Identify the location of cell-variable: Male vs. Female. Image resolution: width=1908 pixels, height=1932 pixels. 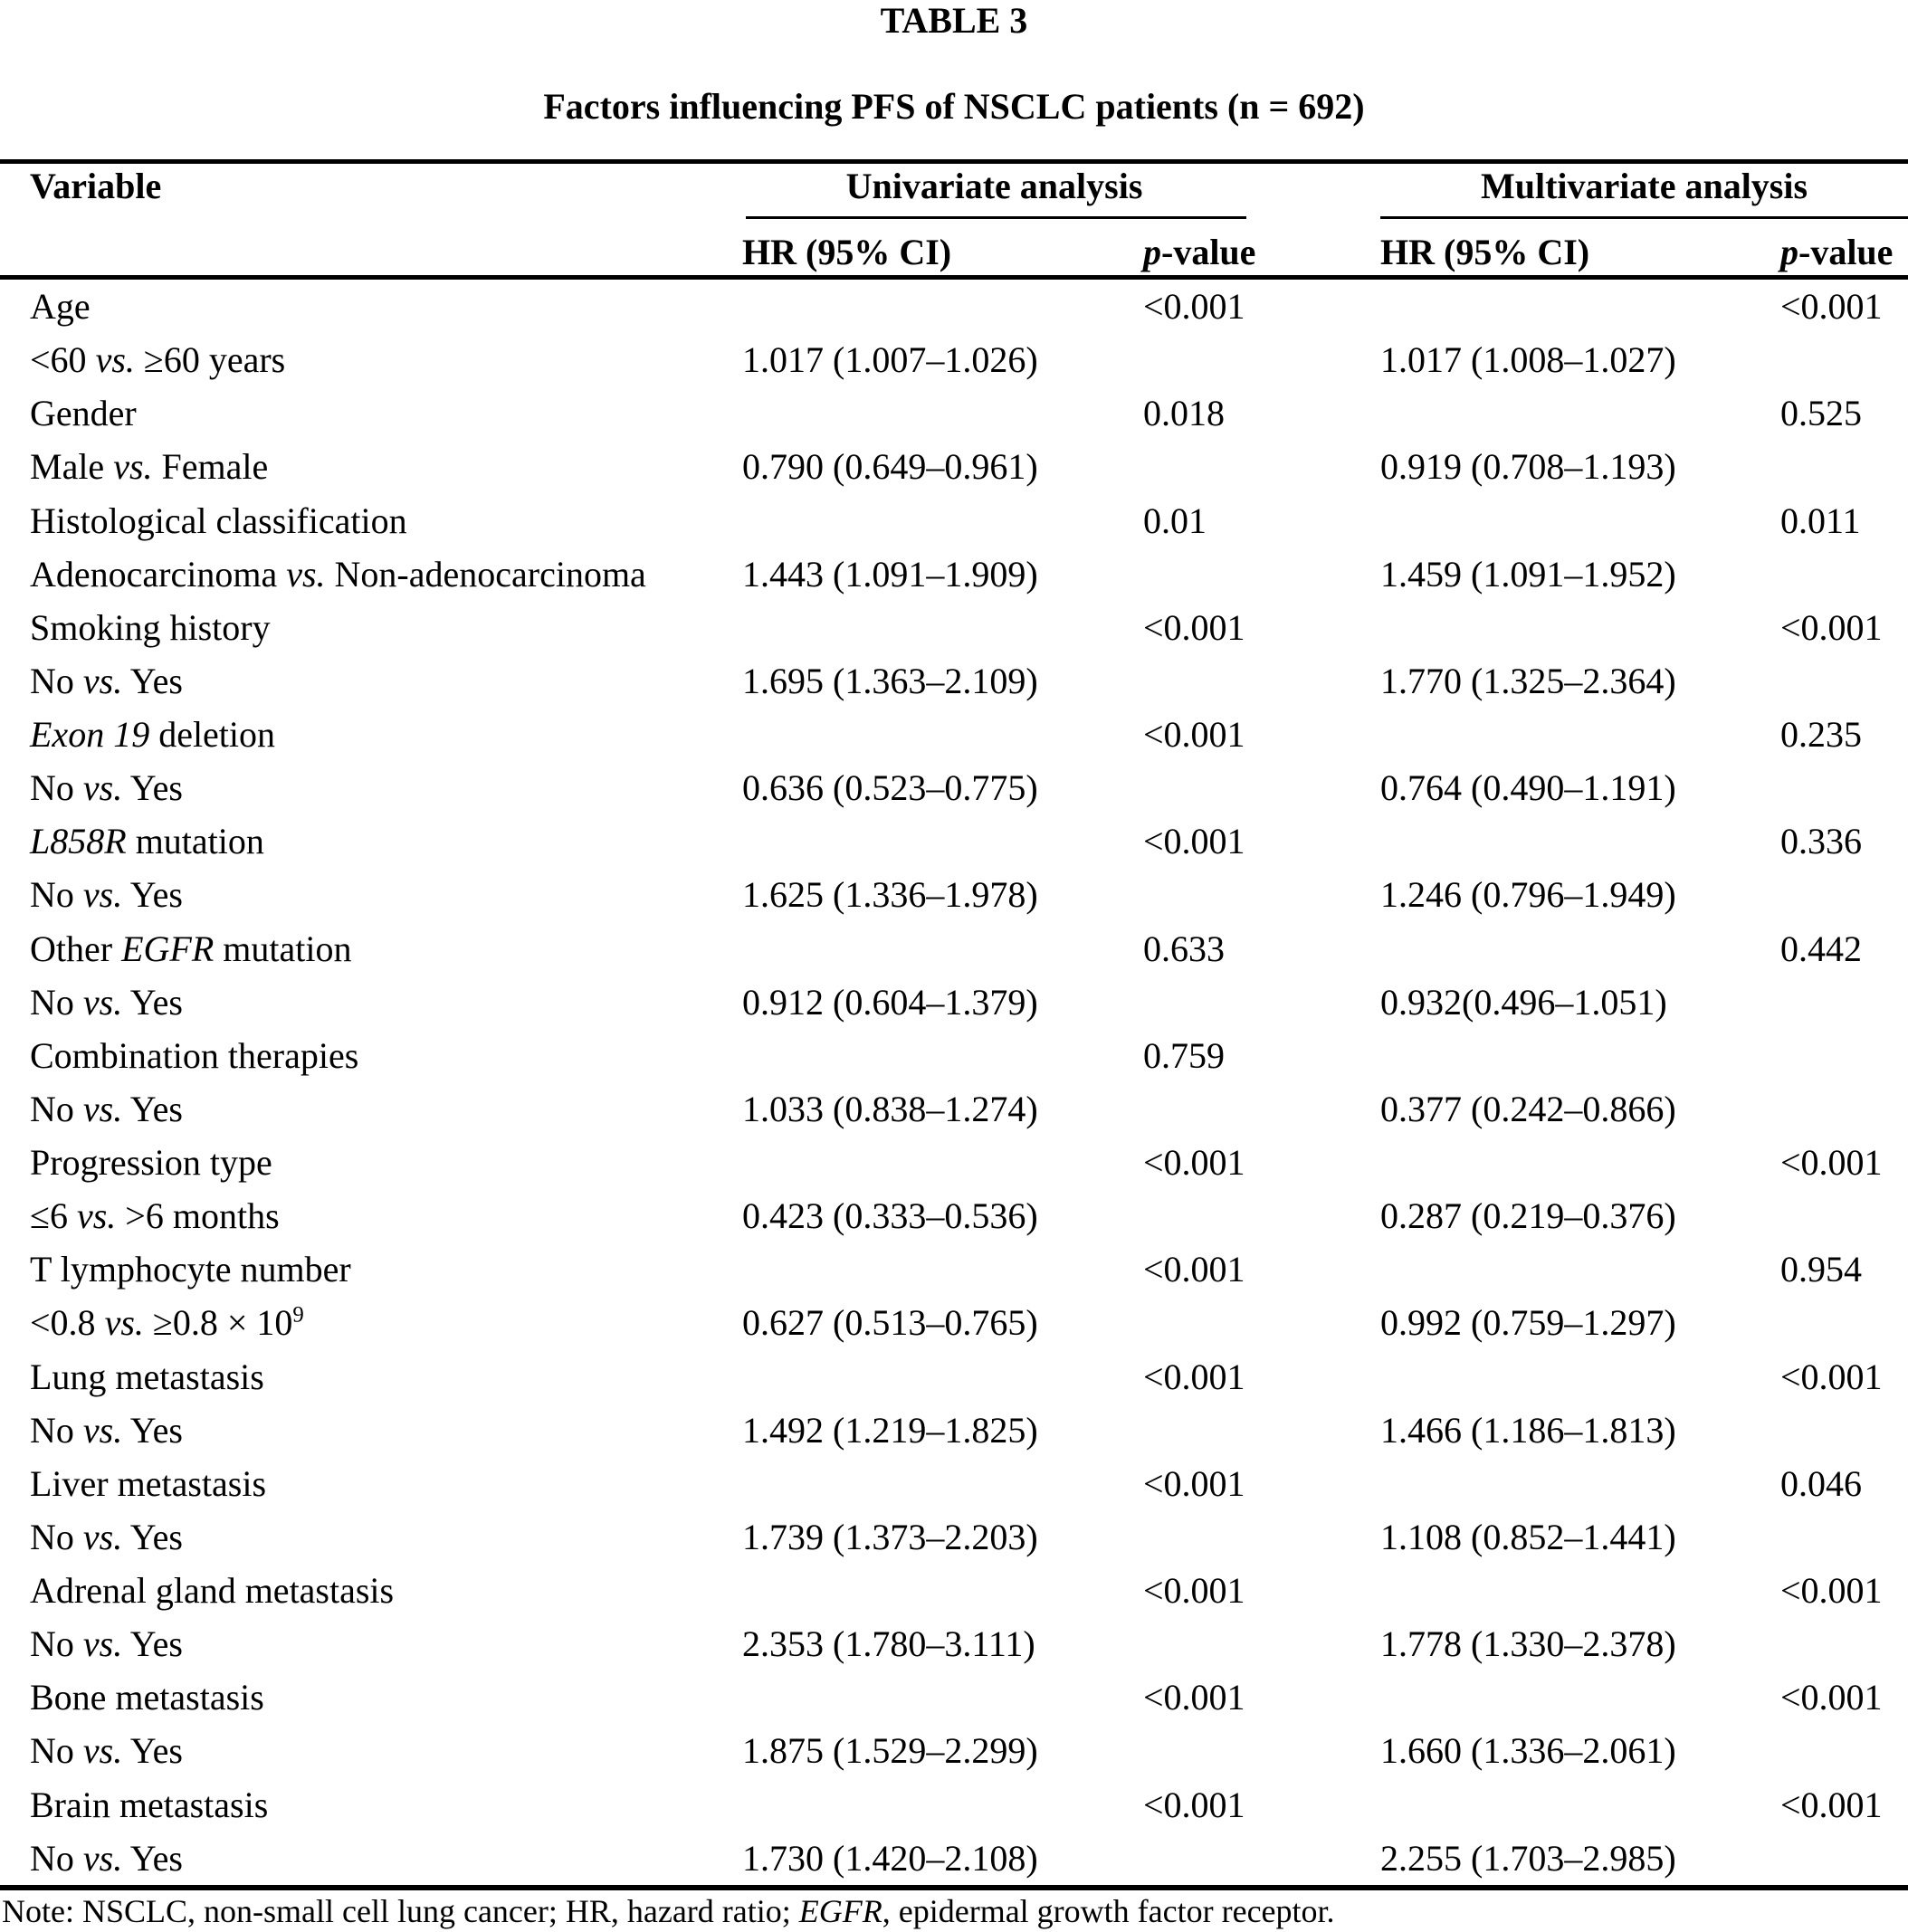
(149, 467).